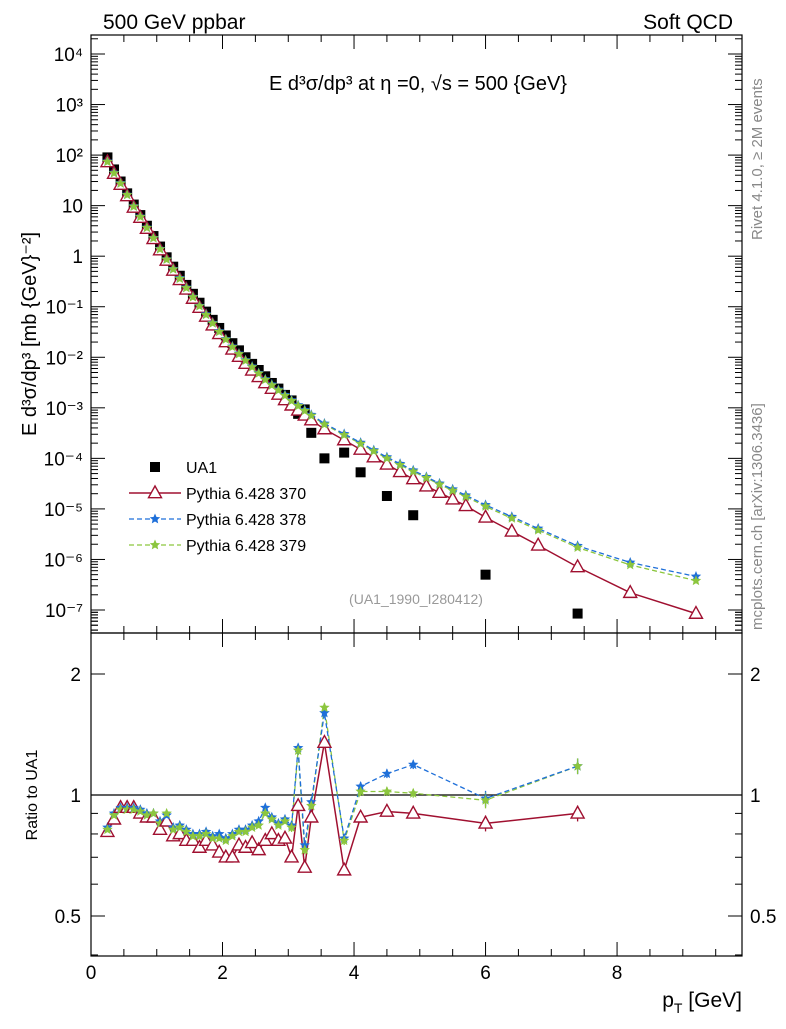 The width and height of the screenshot is (786, 1029). I want to click on legend-p370-marker, so click(155, 491).